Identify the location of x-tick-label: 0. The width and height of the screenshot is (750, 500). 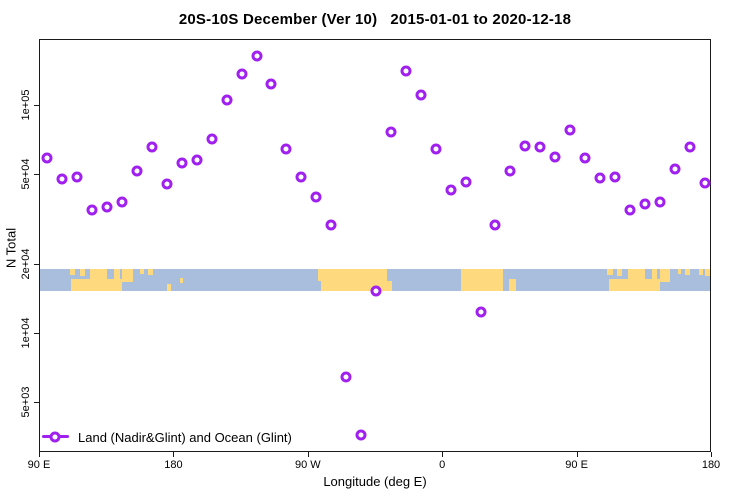
(442, 465).